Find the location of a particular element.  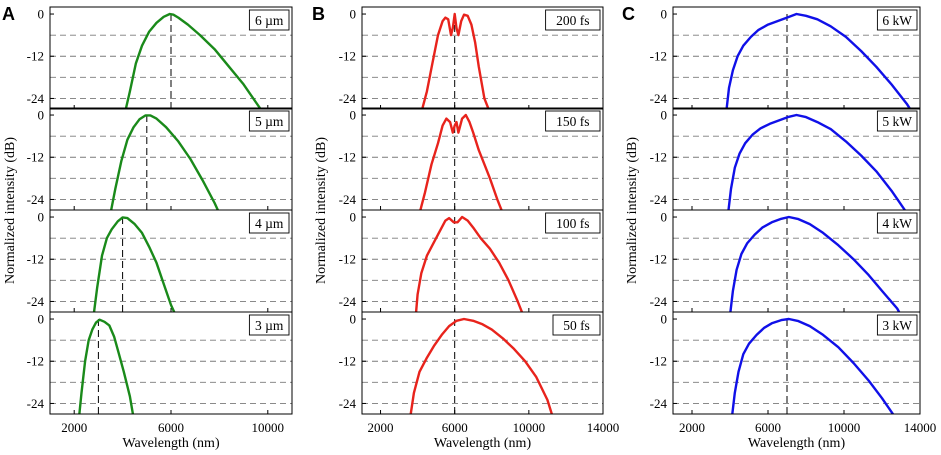

spectrum-line-50-fs is located at coordinates (481, 365).